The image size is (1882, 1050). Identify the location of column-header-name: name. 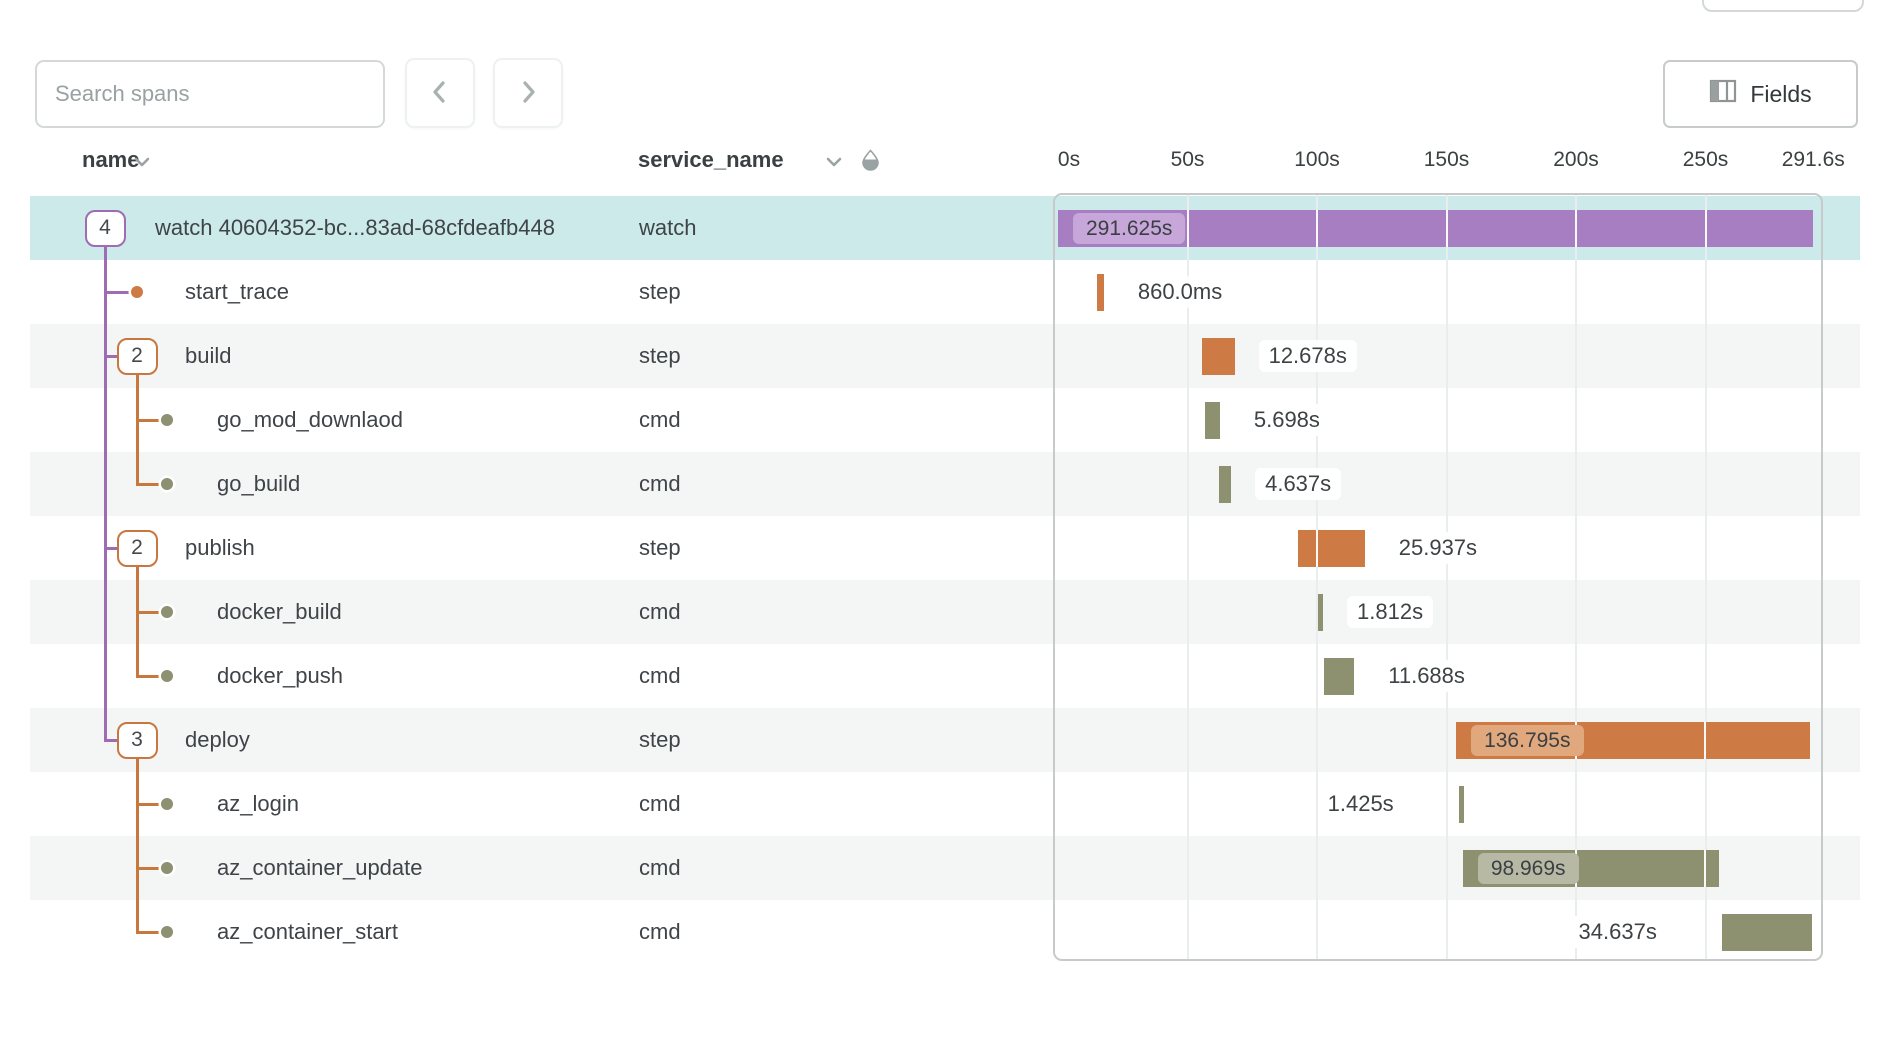
(111, 159).